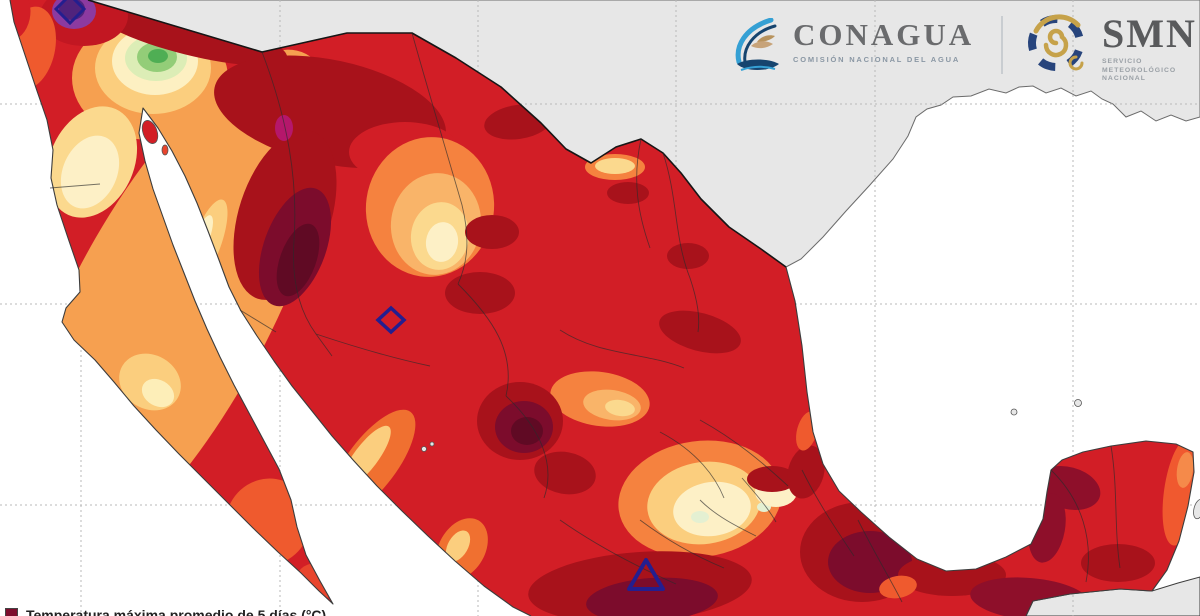 This screenshot has width=1200, height=616. Describe the element at coordinates (70, 13) in the screenshot. I see `marker-diamond-north` at that location.